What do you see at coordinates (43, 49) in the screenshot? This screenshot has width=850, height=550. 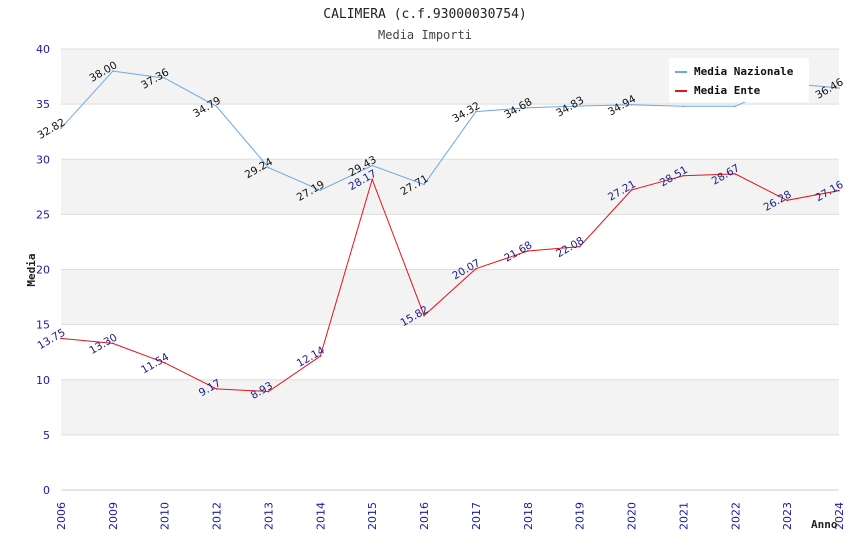 I see `y-tick-label: 40` at bounding box center [43, 49].